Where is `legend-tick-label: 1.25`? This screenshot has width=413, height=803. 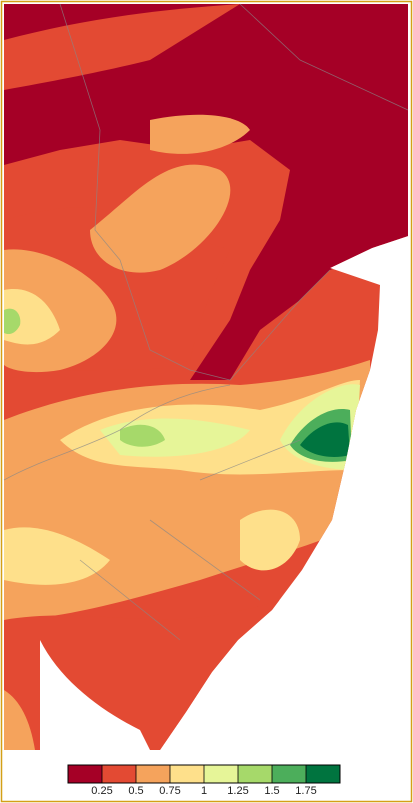 legend-tick-label: 1.25 is located at coordinates (237, 791).